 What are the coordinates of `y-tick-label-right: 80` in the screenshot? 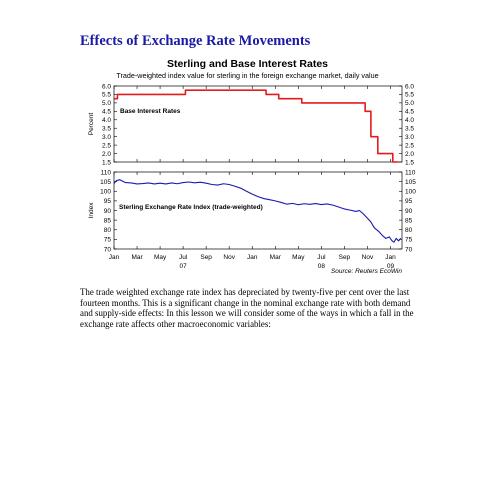 It's located at (409, 230).